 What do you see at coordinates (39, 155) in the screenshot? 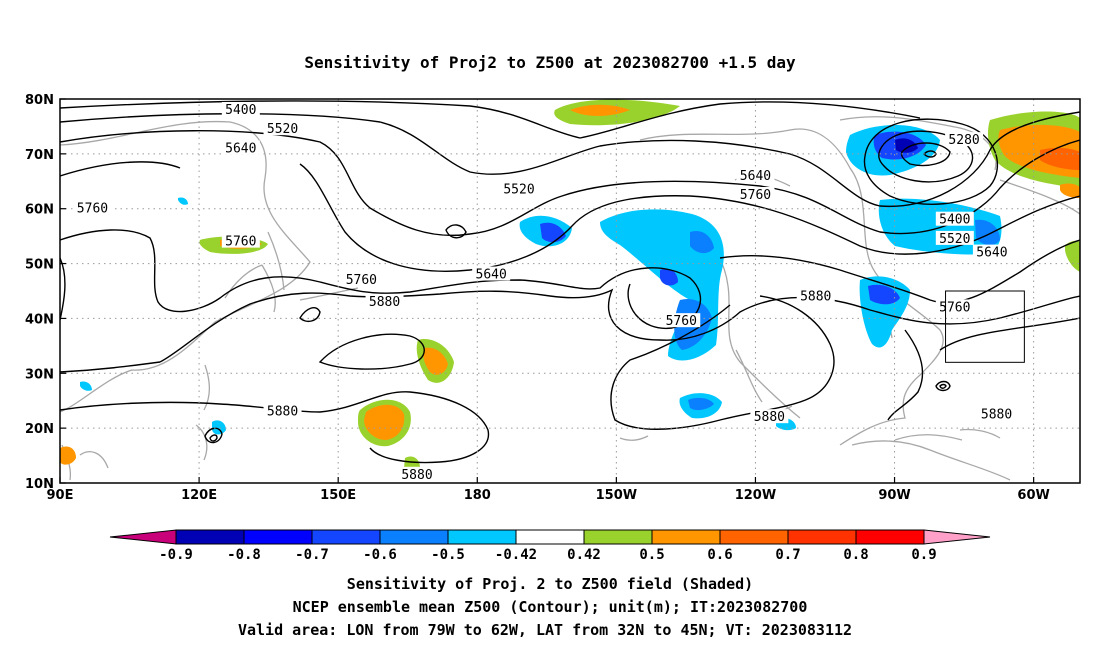
I see `lat-tick-label: 70N` at bounding box center [39, 155].